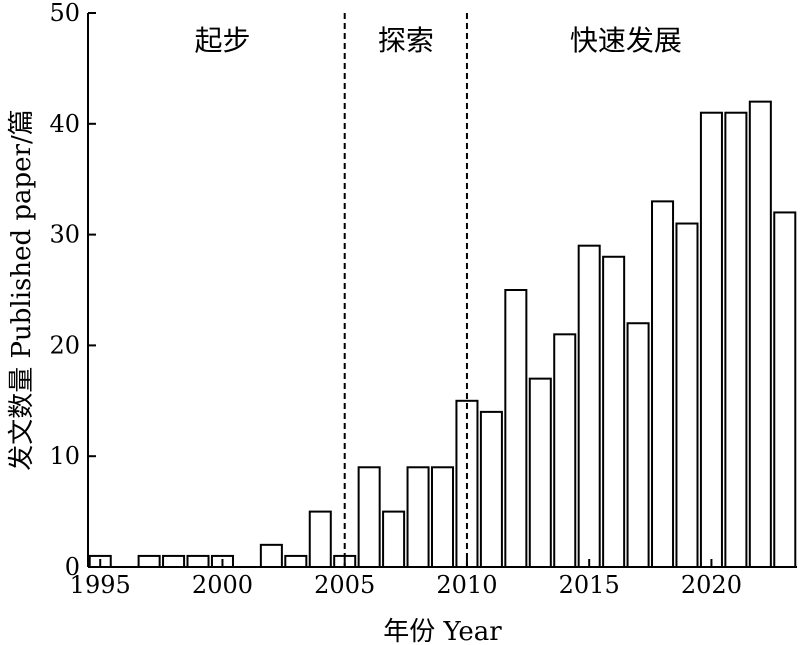  I want to click on x-tick-label-2015: 2015, so click(589, 585).